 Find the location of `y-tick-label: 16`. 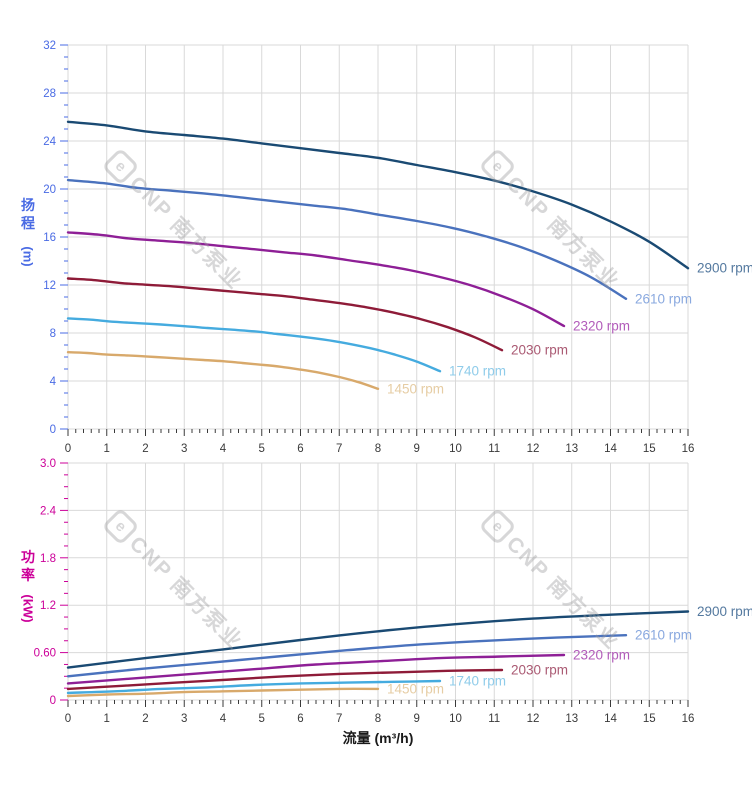

y-tick-label: 16 is located at coordinates (49, 238).